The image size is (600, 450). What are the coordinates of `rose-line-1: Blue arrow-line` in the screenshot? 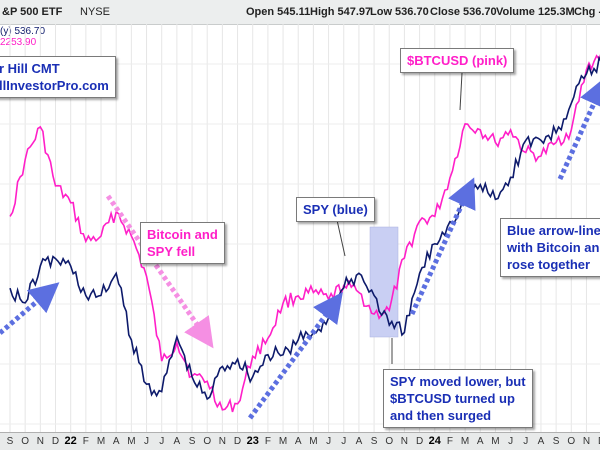 It's located at (553, 230).